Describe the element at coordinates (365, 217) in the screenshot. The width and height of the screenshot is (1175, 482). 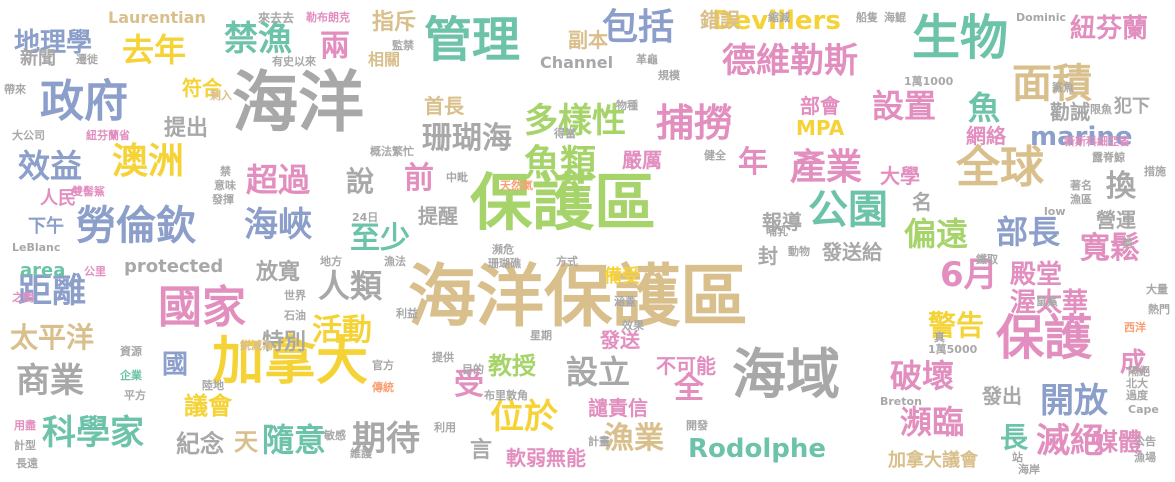
I see `word: 24日` at that location.